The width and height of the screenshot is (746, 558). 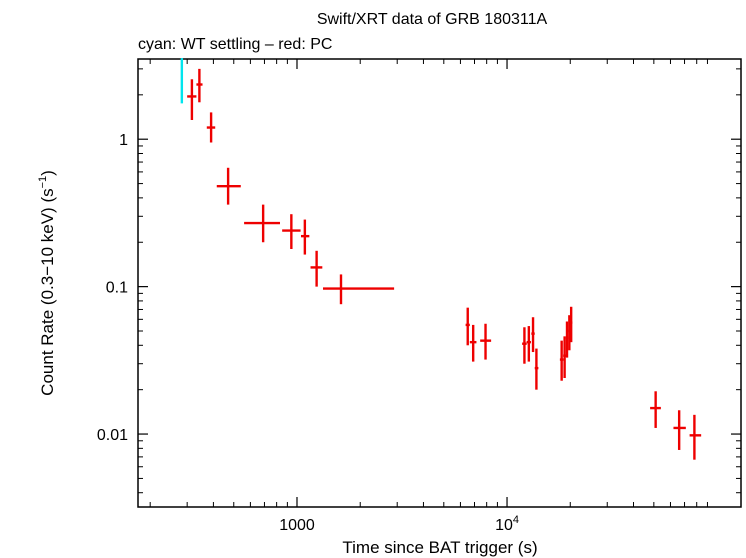 What do you see at coordinates (123, 140) in the screenshot?
I see `y-tick-label: 1` at bounding box center [123, 140].